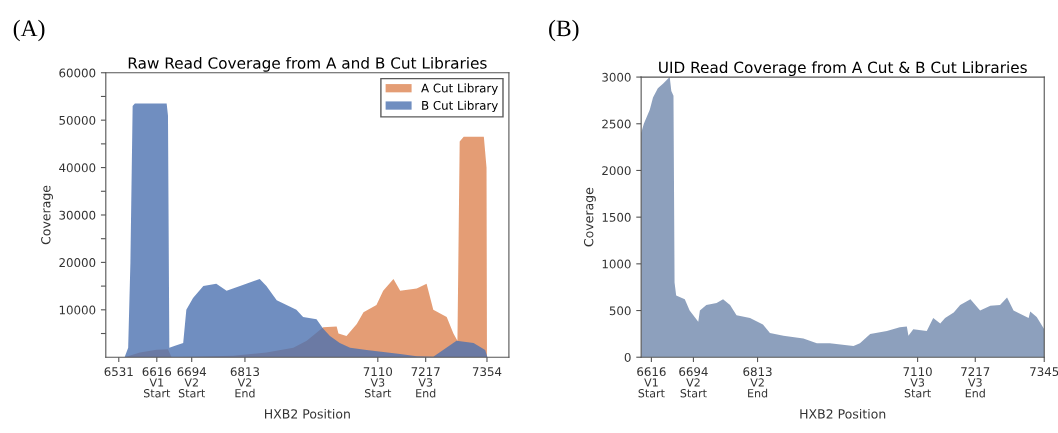 Image resolution: width=1058 pixels, height=433 pixels. What do you see at coordinates (77, 263) in the screenshot?
I see `y-tick-label: 20000` at bounding box center [77, 263].